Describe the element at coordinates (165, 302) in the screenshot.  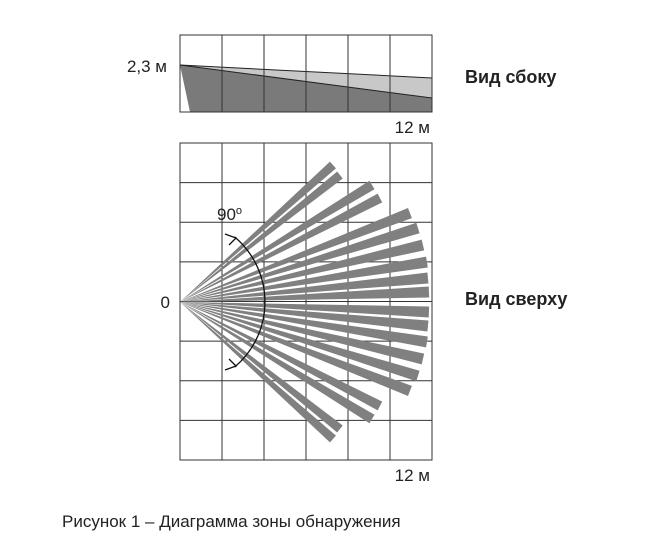
I see `origin-label: 0` at that location.